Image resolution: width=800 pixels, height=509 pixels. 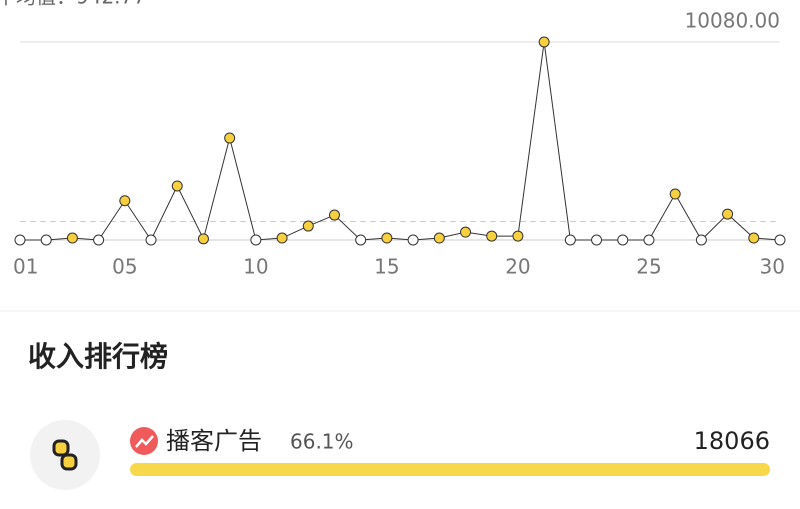 What do you see at coordinates (450, 469) in the screenshot?
I see `item-bar` at bounding box center [450, 469].